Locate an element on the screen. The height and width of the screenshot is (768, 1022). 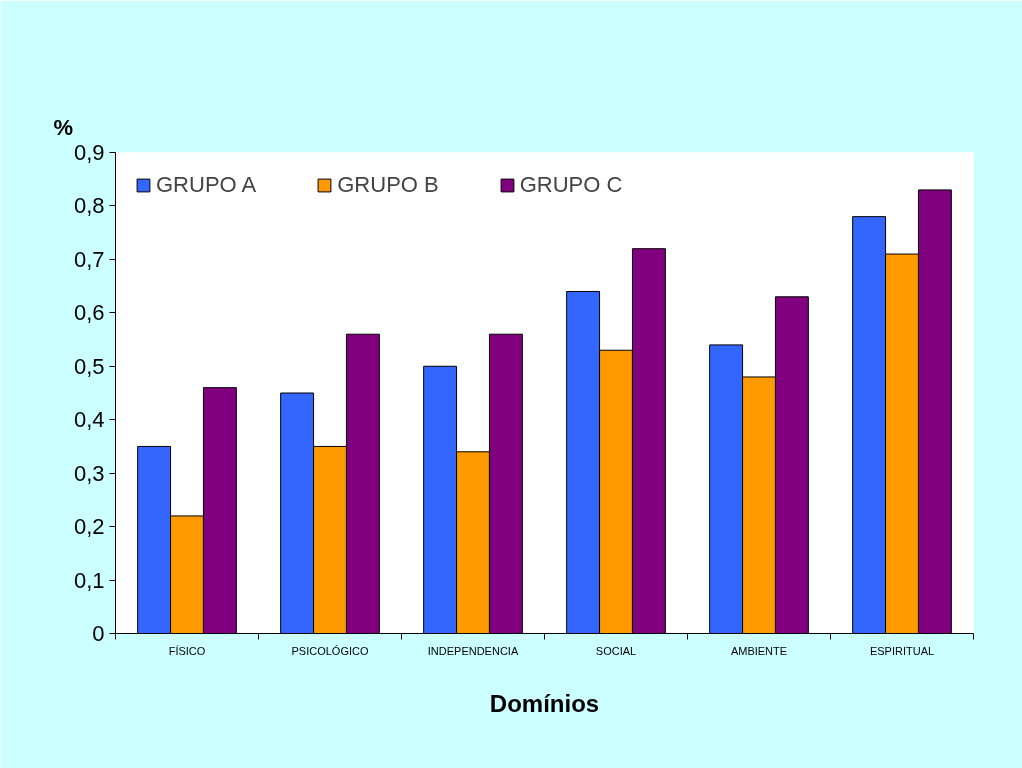
x-tick-label: ESPIRITUAL is located at coordinates (902, 650).